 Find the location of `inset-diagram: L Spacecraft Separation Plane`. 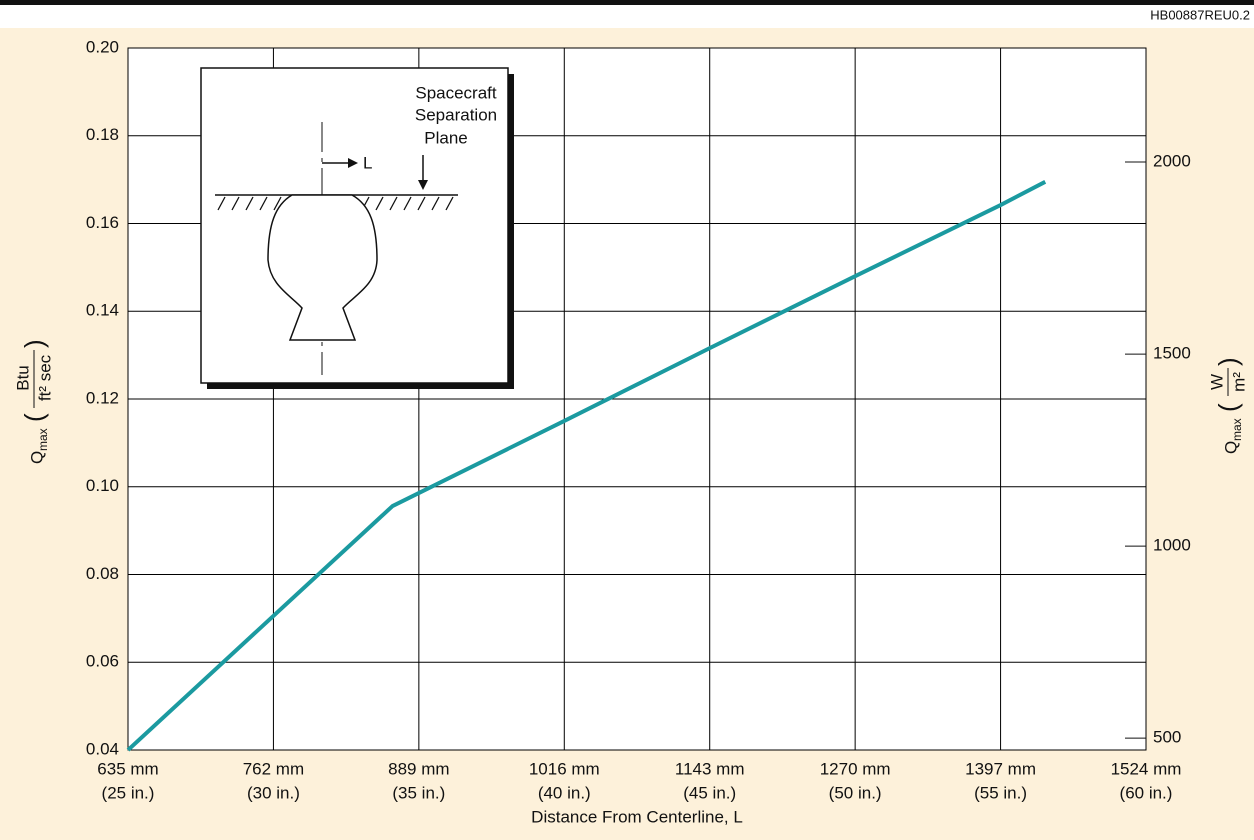

inset-diagram: L Spacecraft Separation Plane is located at coordinates (357, 228).